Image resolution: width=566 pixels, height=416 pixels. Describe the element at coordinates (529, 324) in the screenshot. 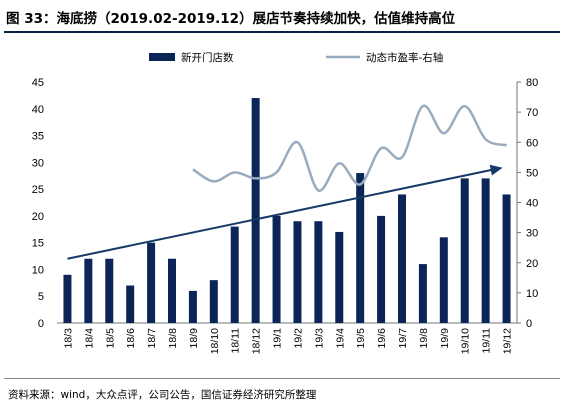

I see `right-axis-tick-label: 0` at that location.